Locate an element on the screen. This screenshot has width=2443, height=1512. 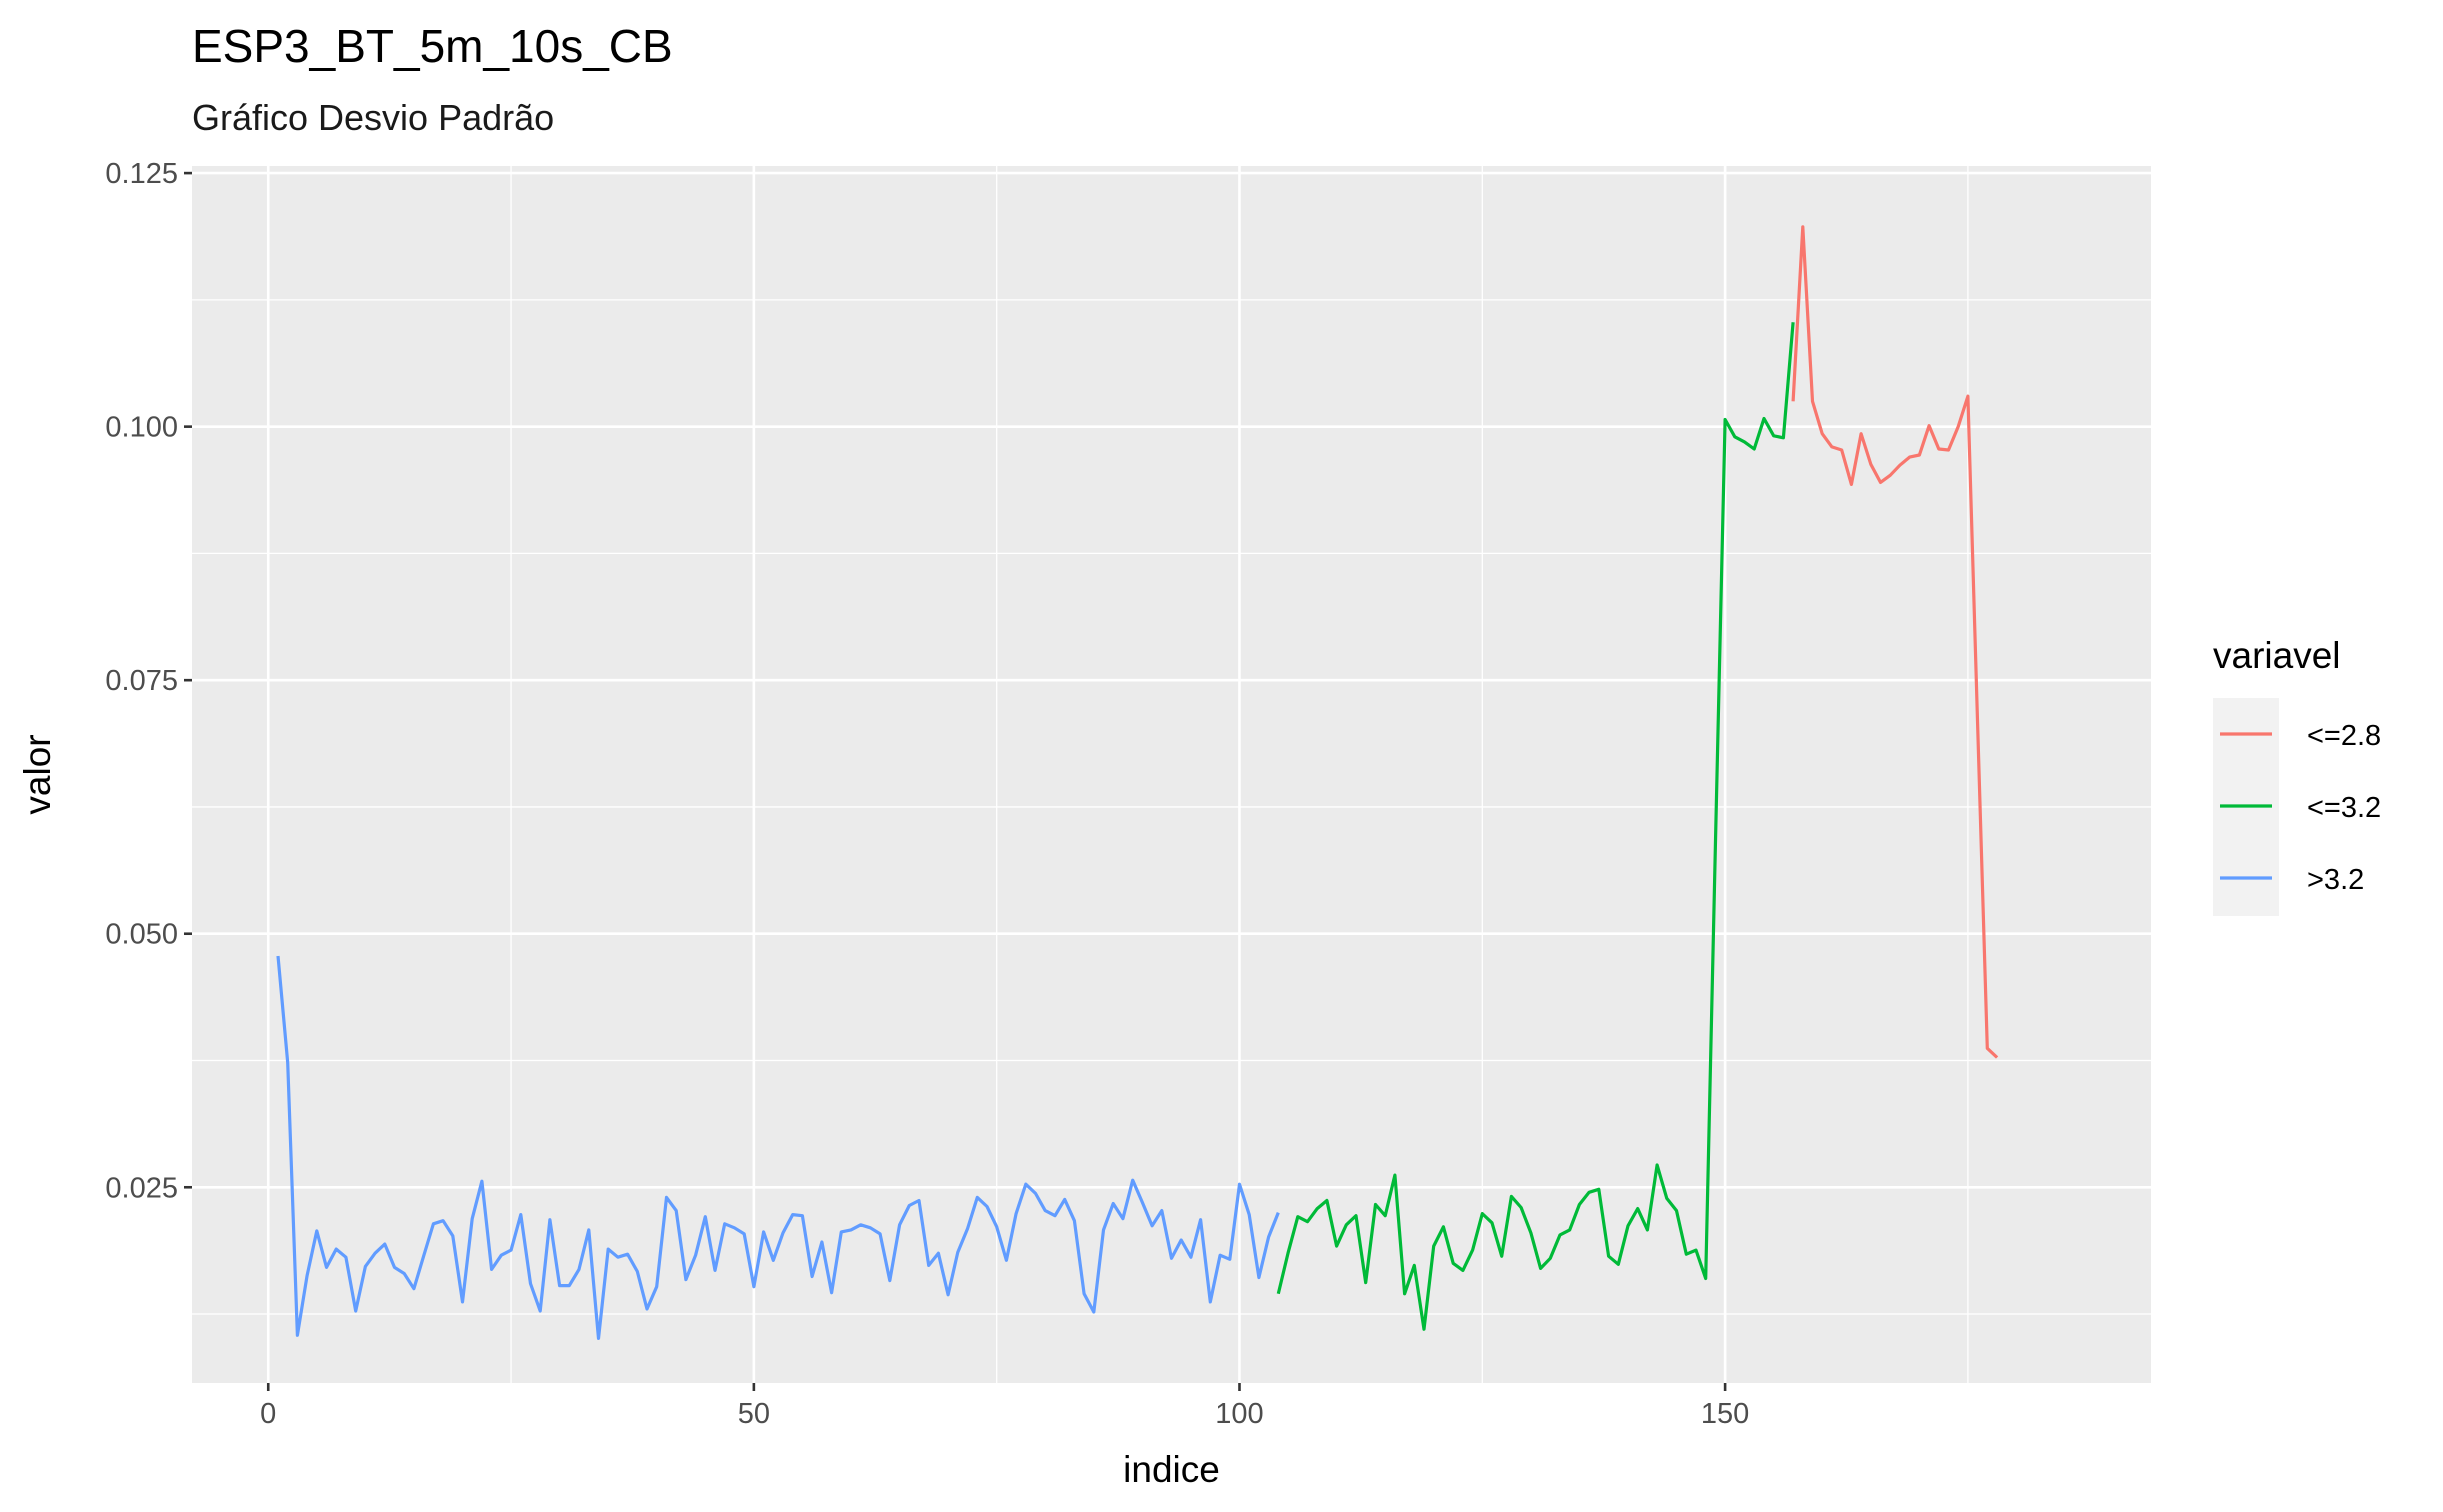
y-tick-label: 0.075 is located at coordinates (141, 681).